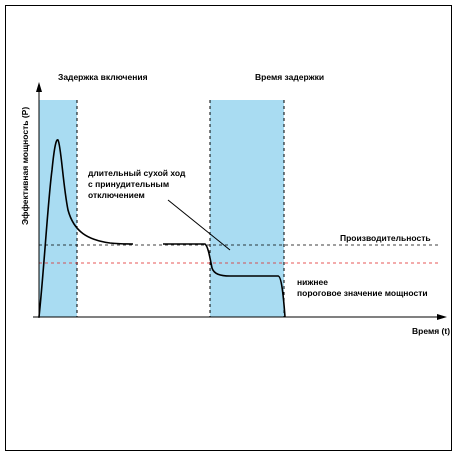 This screenshot has height=456, width=457. Describe the element at coordinates (362, 293) in the screenshot. I see `lower-threshold-label-line2: пороговое значение мощности` at that location.